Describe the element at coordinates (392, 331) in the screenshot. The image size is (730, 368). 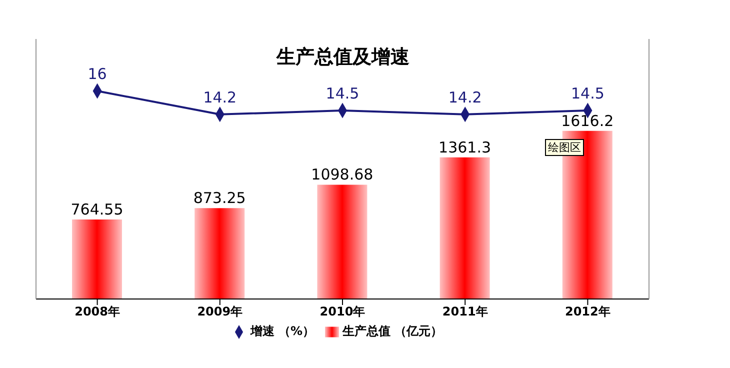
I see `legend-label: 生产总值 （亿元）` at that location.